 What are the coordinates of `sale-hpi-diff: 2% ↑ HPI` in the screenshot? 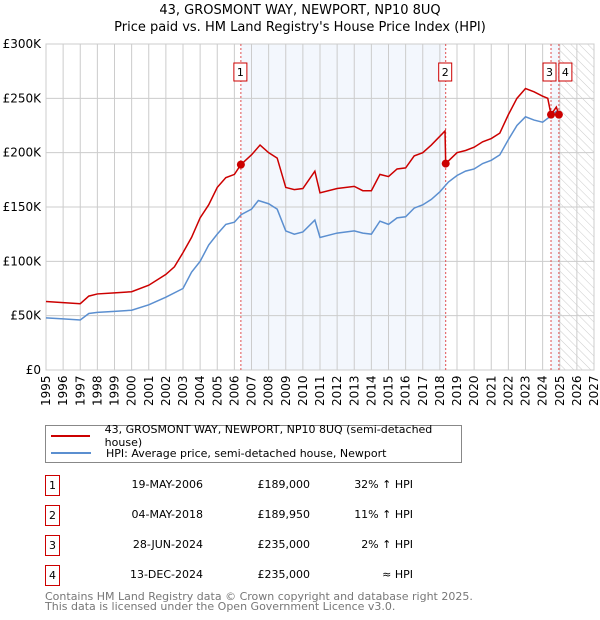 It's located at (387, 544).